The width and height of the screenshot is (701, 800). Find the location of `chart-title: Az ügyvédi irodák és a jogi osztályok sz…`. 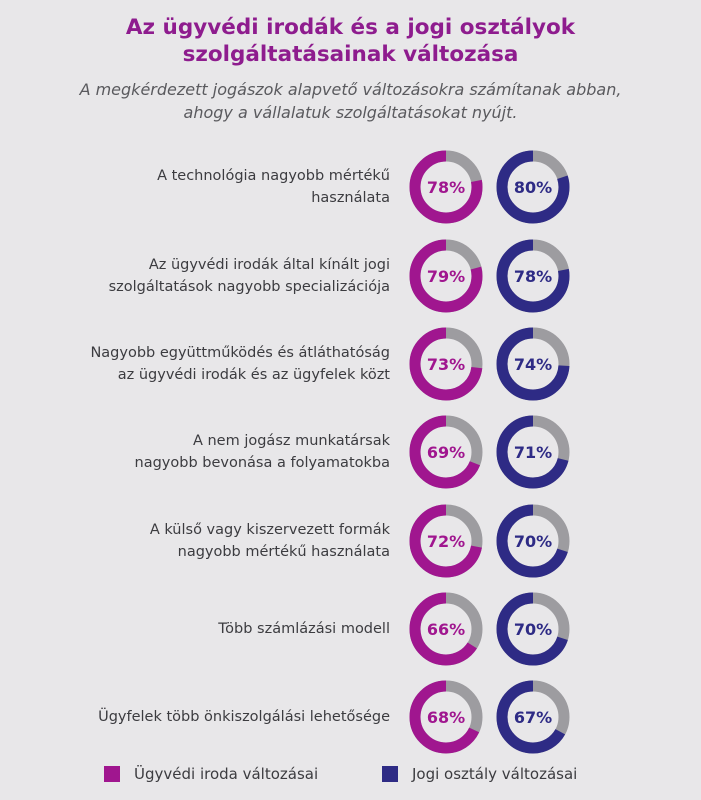

chart-title: Az ügyvédi irodák és a jogi osztályok sz… is located at coordinates (350, 41).